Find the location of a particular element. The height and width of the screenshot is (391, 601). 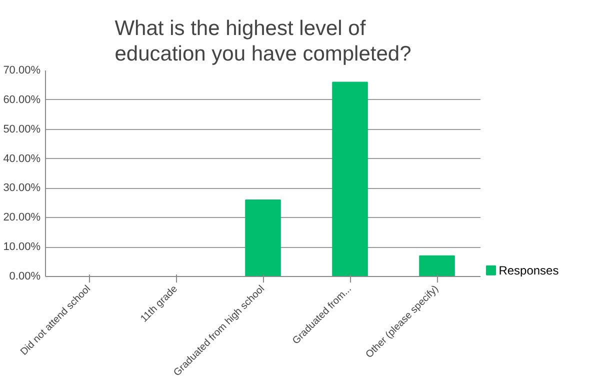

y-tick-label: 20.00% is located at coordinates (22, 218).